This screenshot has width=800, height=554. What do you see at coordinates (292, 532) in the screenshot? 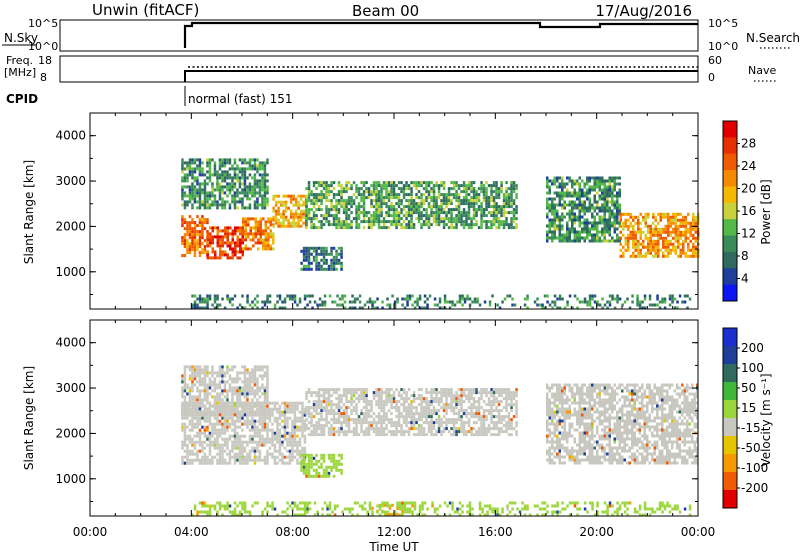
I see `time-tick-label: 08:00` at bounding box center [292, 532].